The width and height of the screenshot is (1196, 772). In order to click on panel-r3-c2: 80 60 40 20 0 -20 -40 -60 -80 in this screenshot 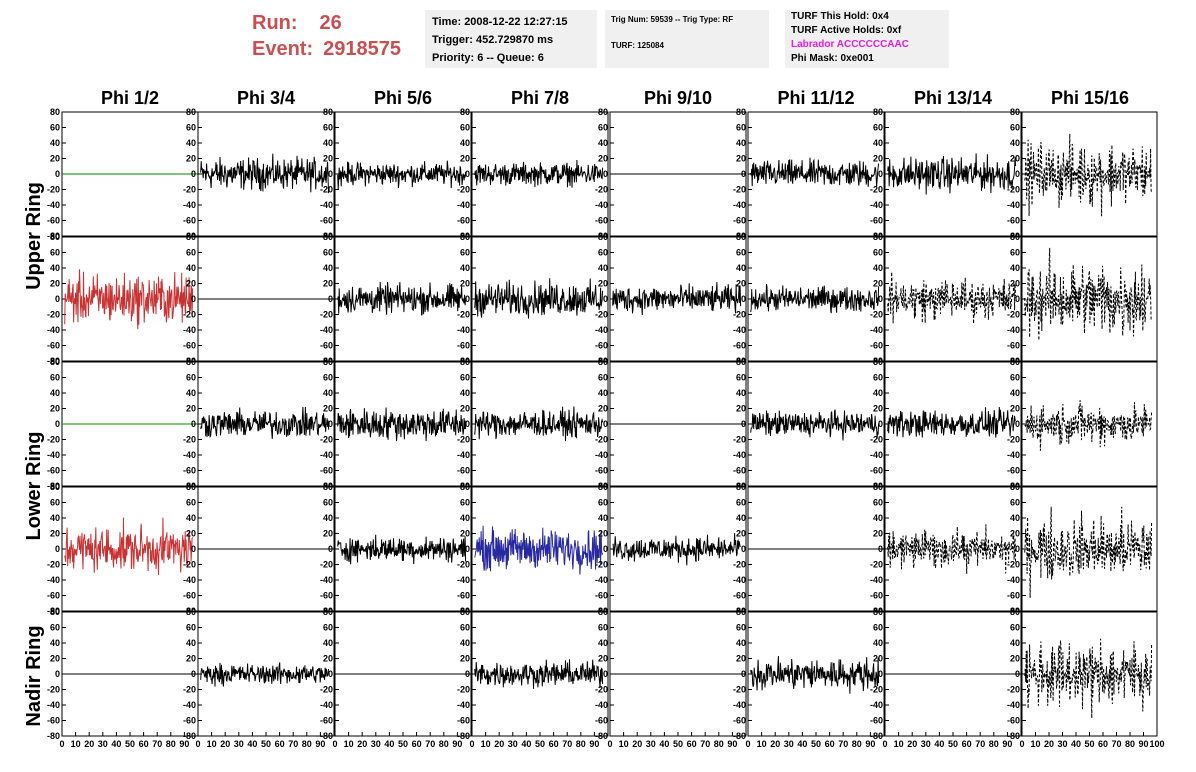, I will do `click(259, 424)`.